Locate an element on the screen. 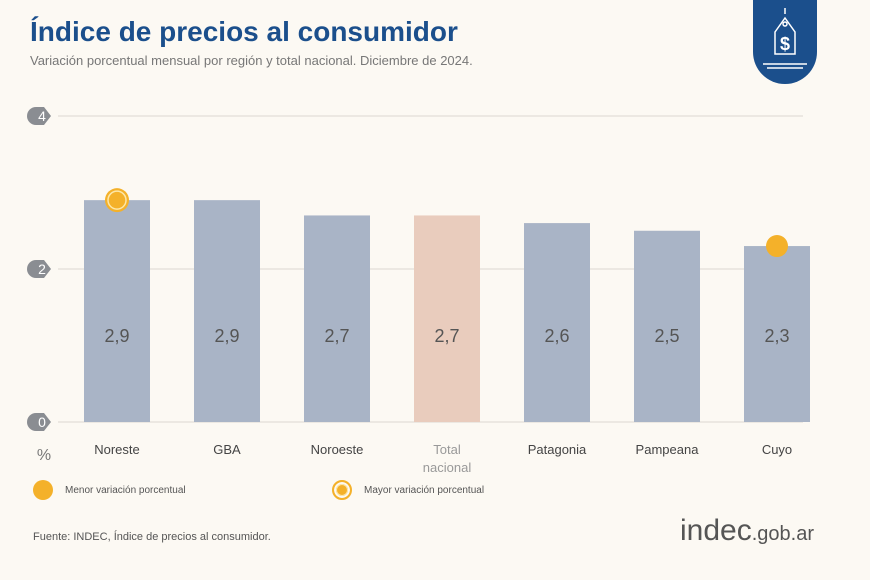  x-tick-label: GBA is located at coordinates (227, 449).